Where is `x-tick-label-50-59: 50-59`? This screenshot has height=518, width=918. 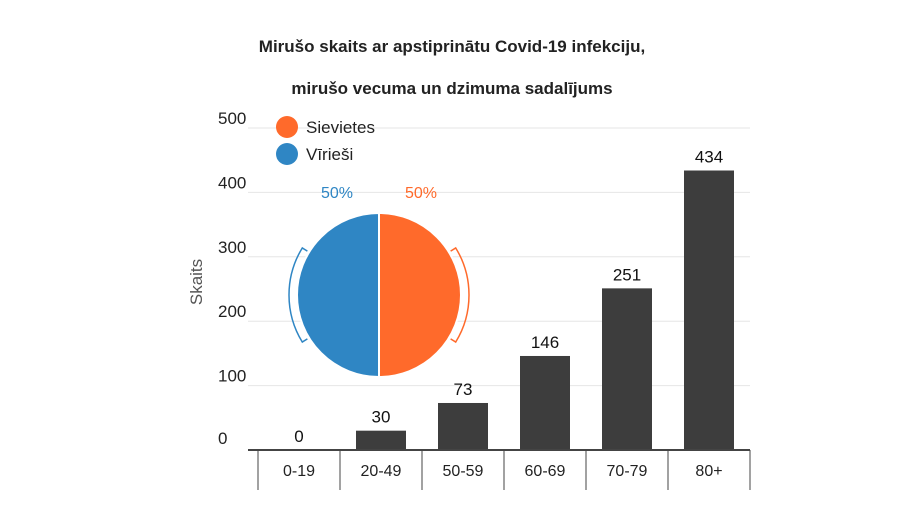
x-tick-label-50-59: 50-59 is located at coordinates (463, 471).